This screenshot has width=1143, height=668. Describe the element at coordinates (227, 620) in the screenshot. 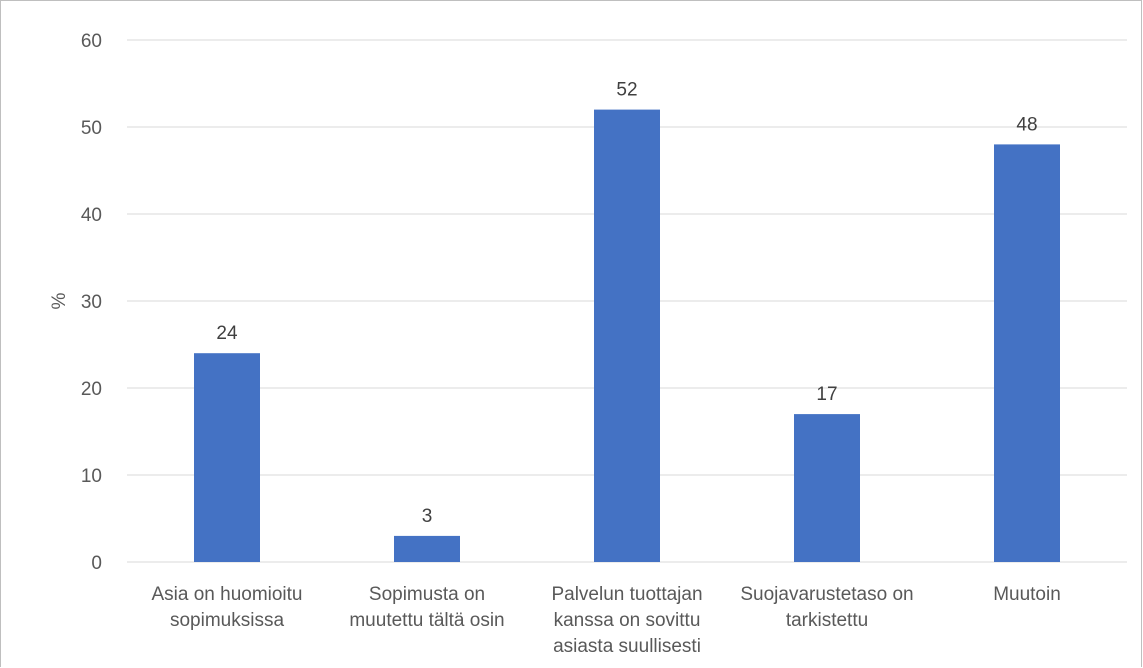

I see `x-tick-label: sopimuksissa` at that location.